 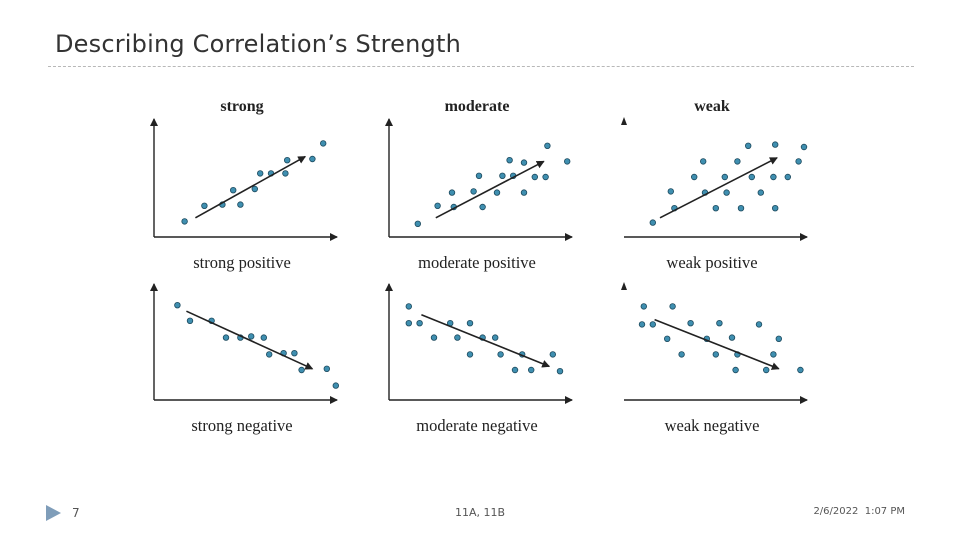 I want to click on plot-label: moderate positive, so click(x=477, y=262).